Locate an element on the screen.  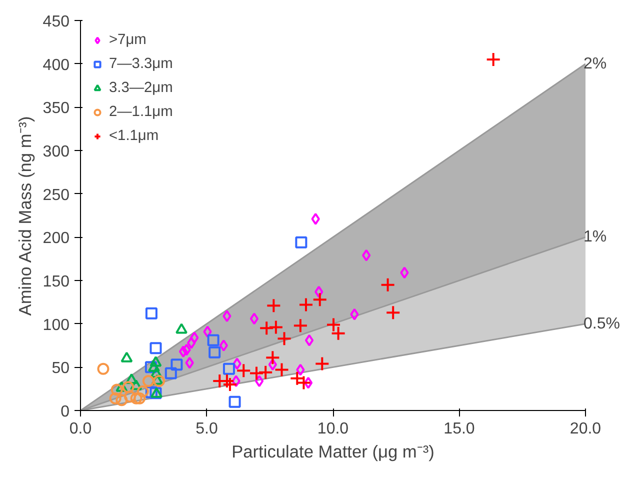
y-tick-label: 200 is located at coordinates (56, 239).